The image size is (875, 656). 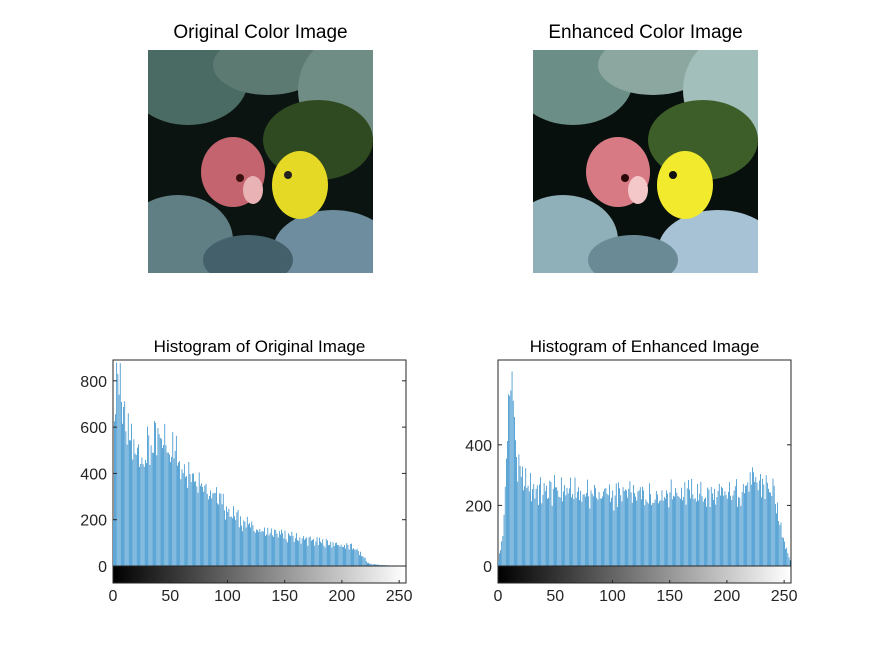 I want to click on original-image-title: Original Color Image, so click(x=260, y=32).